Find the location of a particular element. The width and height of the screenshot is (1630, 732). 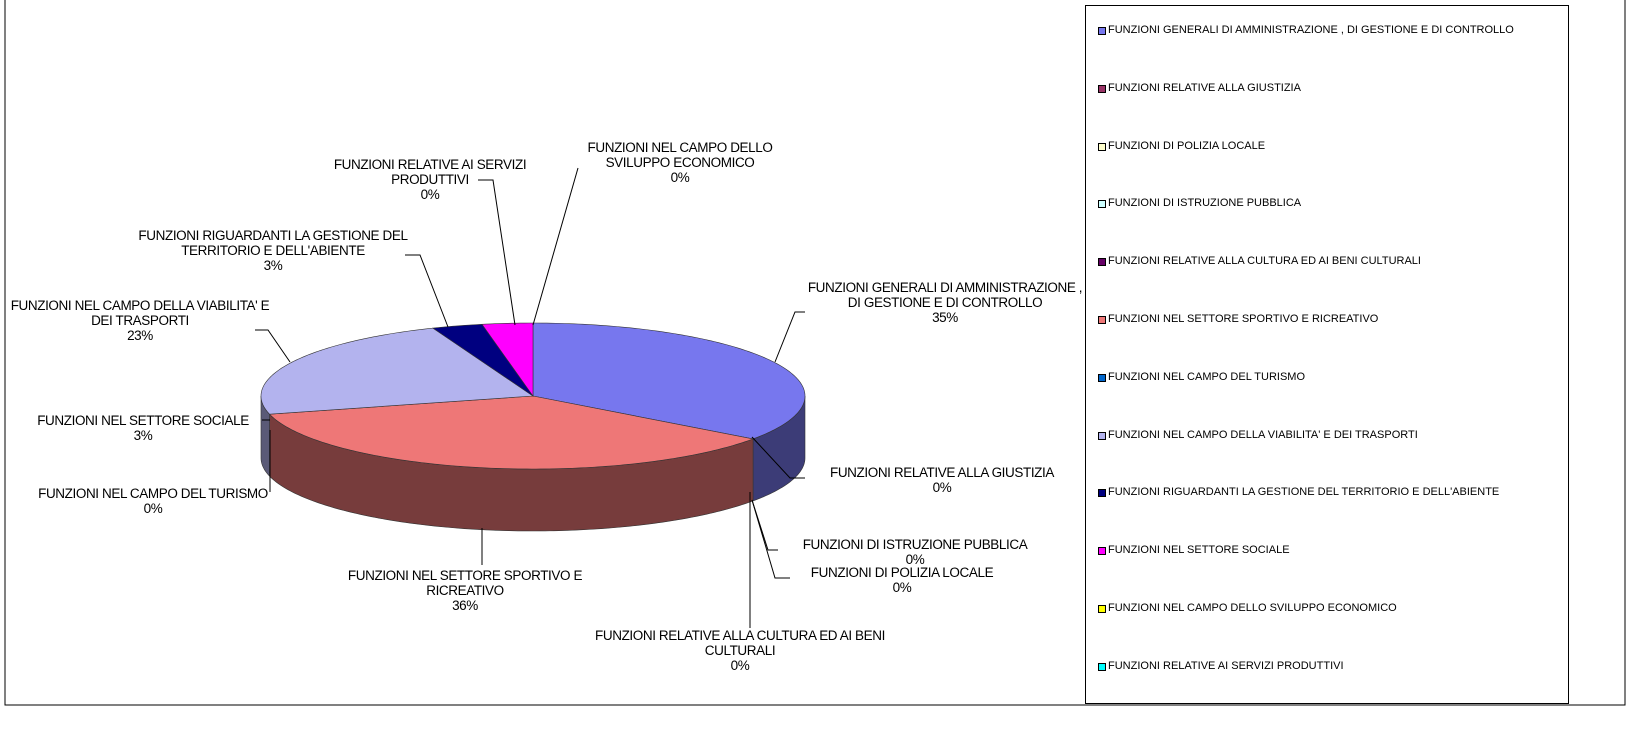

data-label-name: FUNZIONI NEL CAMPO DEL TURISMO is located at coordinates (153, 493).